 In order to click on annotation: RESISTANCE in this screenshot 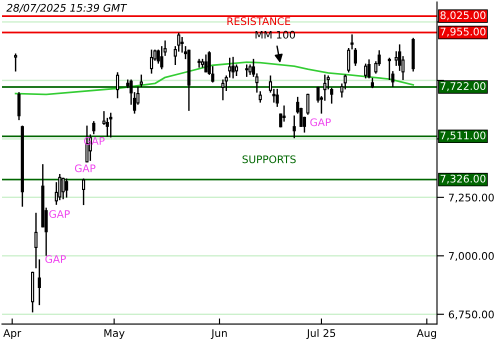, I will do `click(258, 21)`.